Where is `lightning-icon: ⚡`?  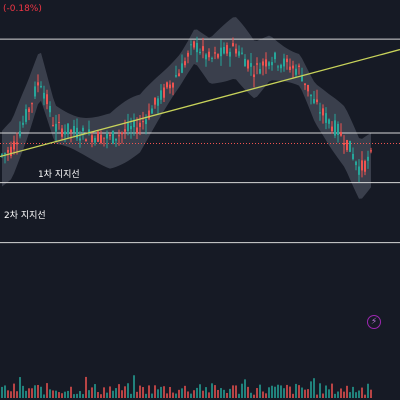
lightning-icon: ⚡ is located at coordinates (374, 322).